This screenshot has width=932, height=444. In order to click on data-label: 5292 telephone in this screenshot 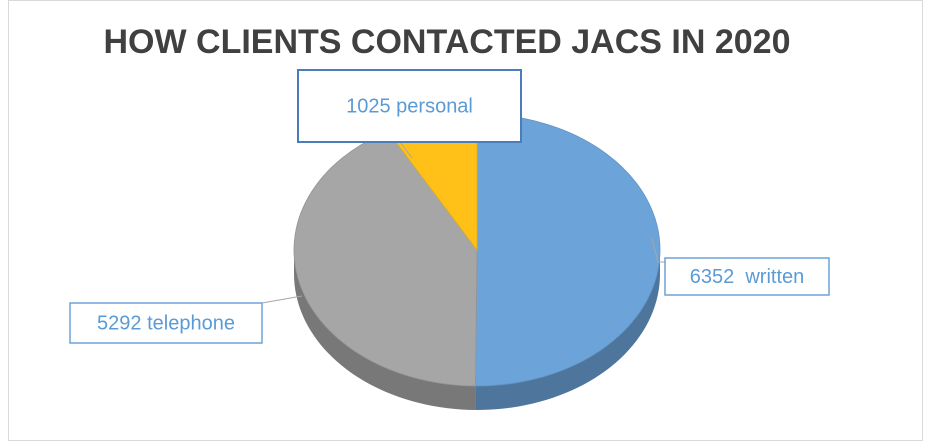, I will do `click(166, 323)`.